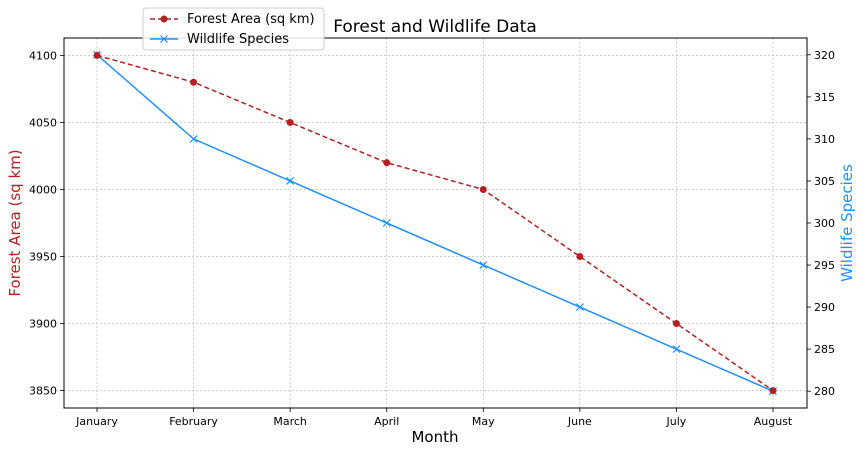 The image size is (863, 453). Describe the element at coordinates (164, 19) in the screenshot. I see `legend-forest-marker` at that location.